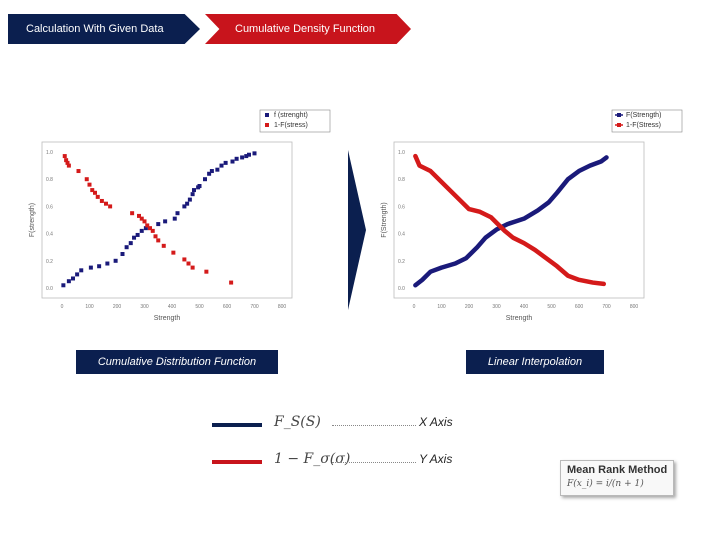 This screenshot has width=720, height=540. Describe the element at coordinates (524, 307) in the screenshot. I see `x-tick-label: 400` at that location.